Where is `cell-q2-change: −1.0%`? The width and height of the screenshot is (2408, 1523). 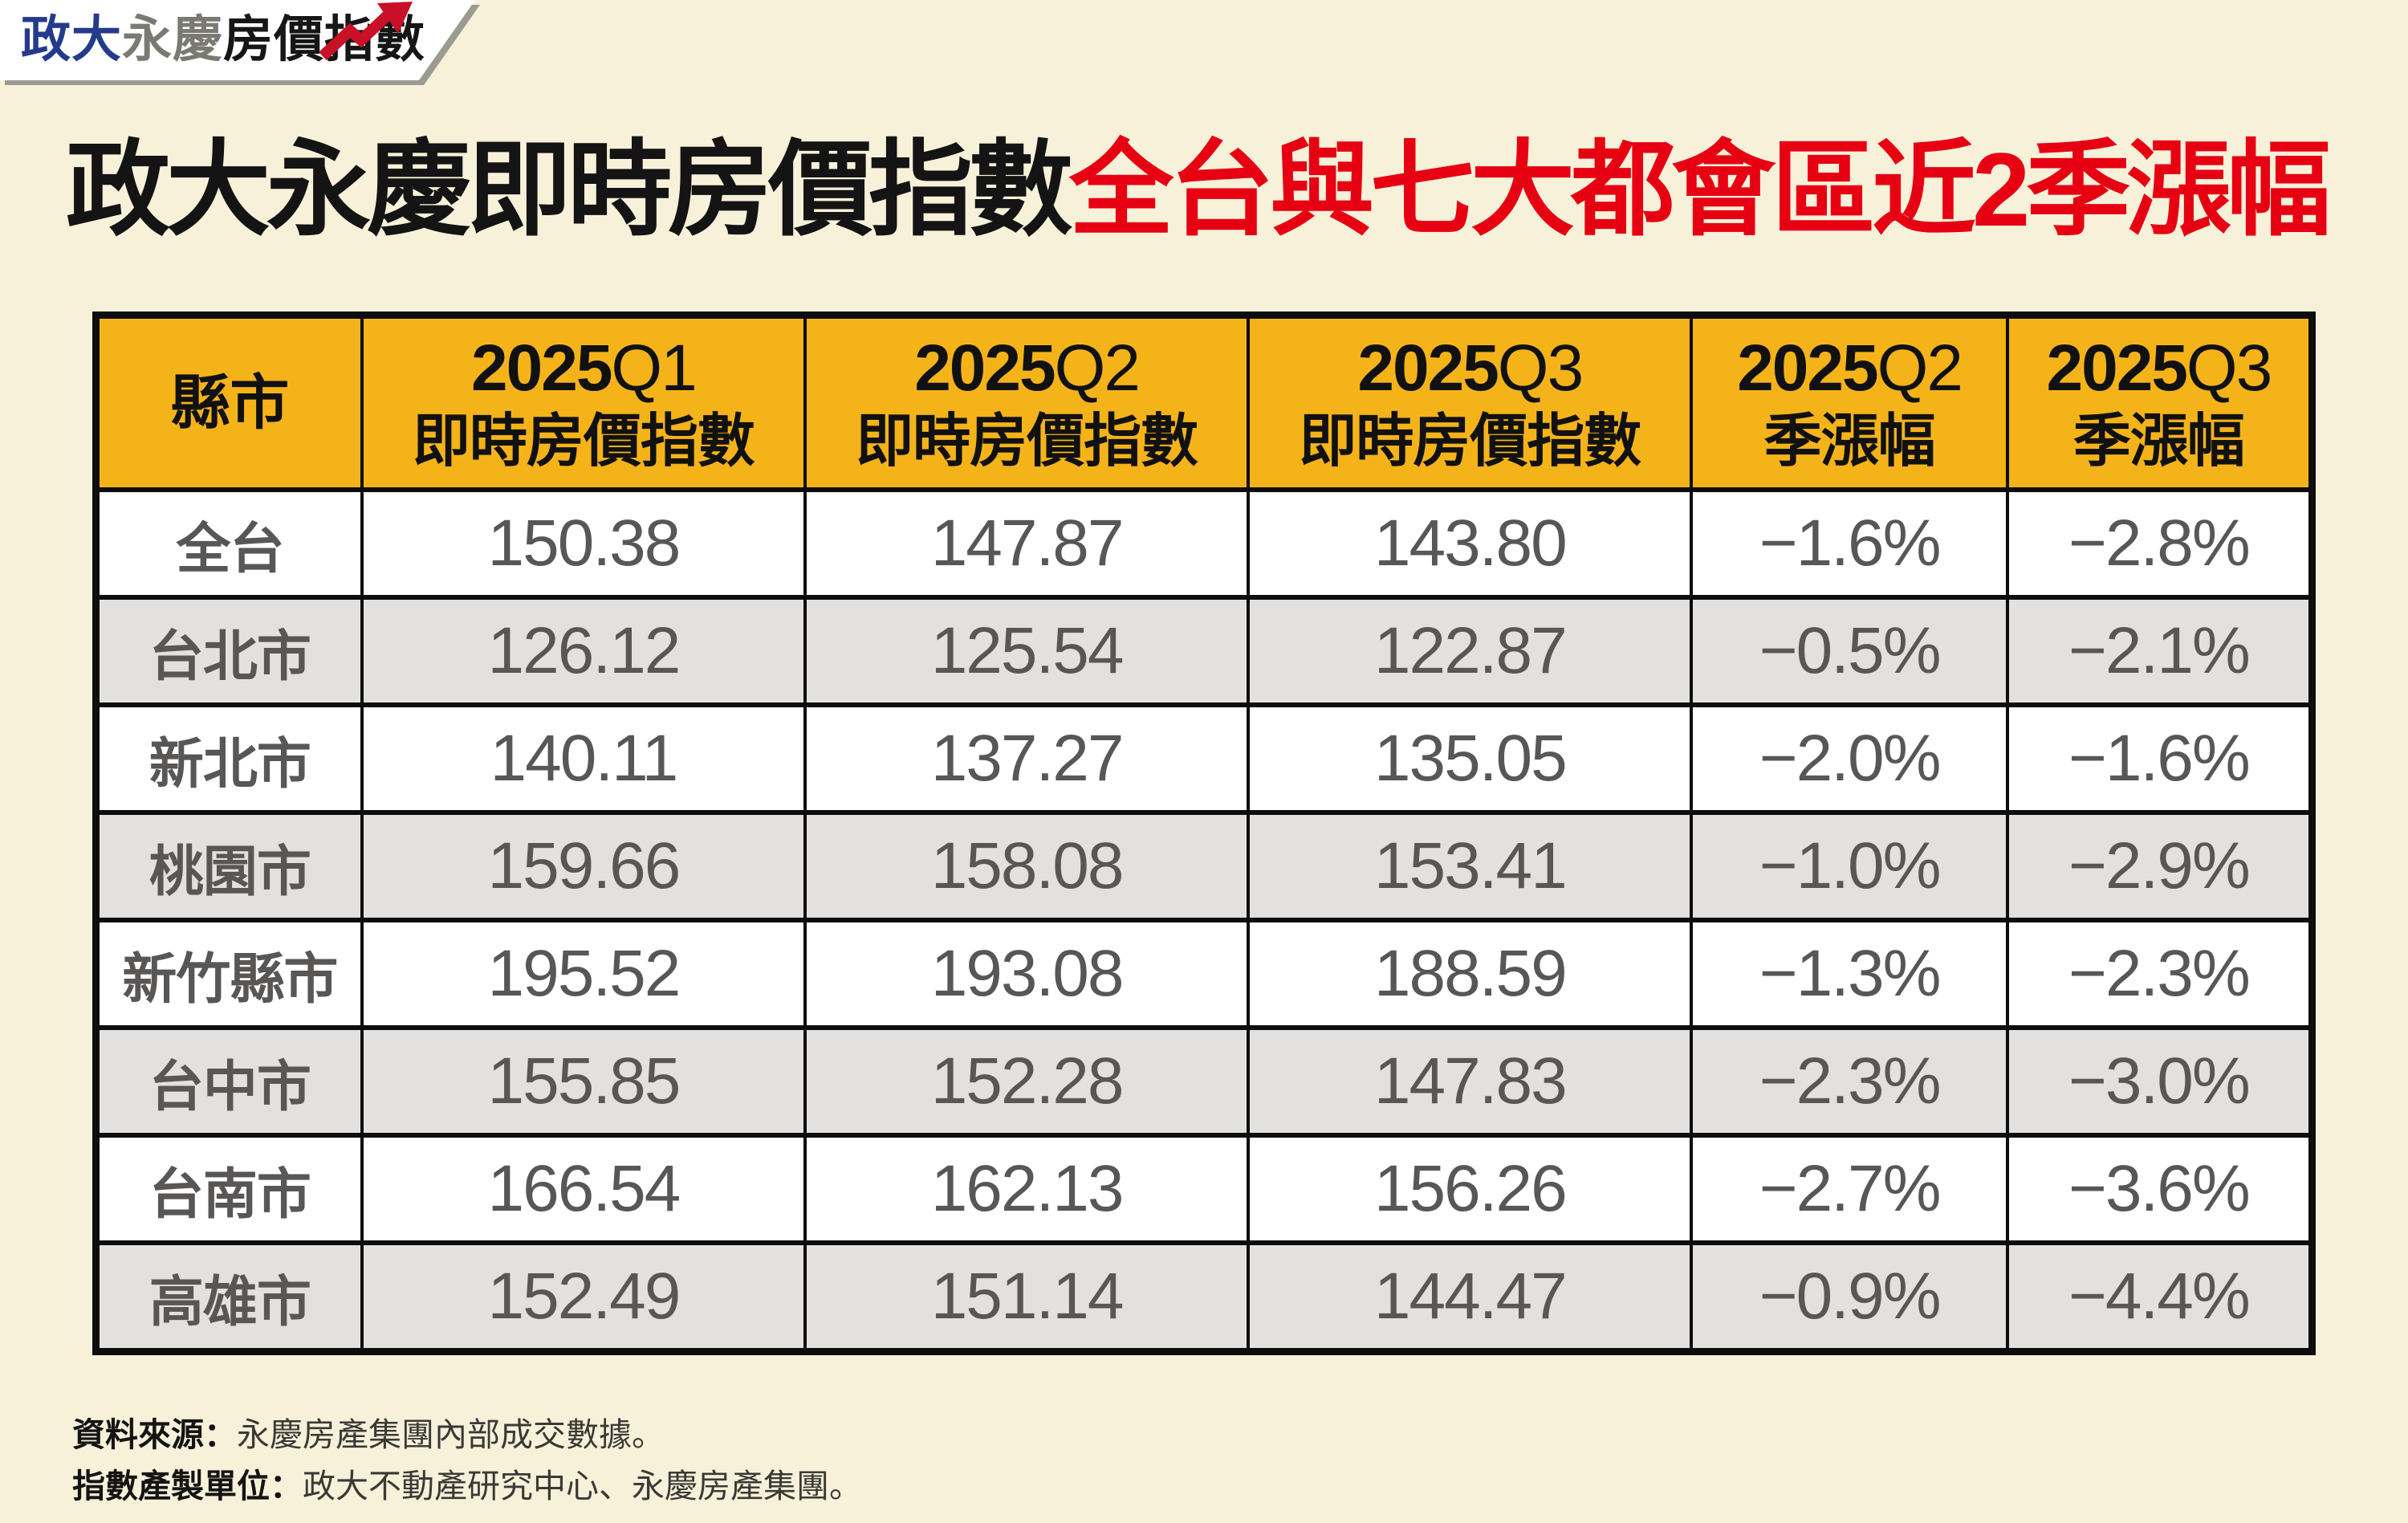
cell-q2-change: −1.0% is located at coordinates (1849, 866).